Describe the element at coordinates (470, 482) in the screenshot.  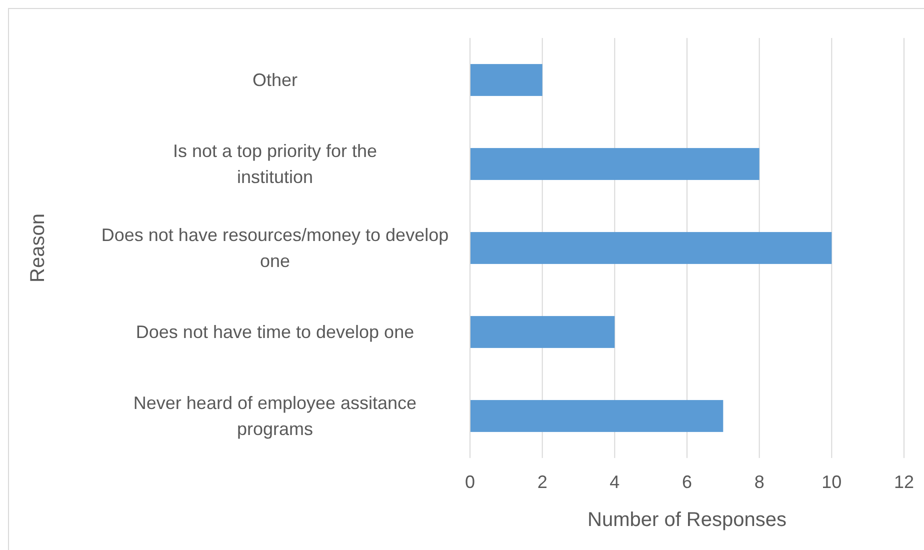
I see `x-tick-label: 0` at that location.